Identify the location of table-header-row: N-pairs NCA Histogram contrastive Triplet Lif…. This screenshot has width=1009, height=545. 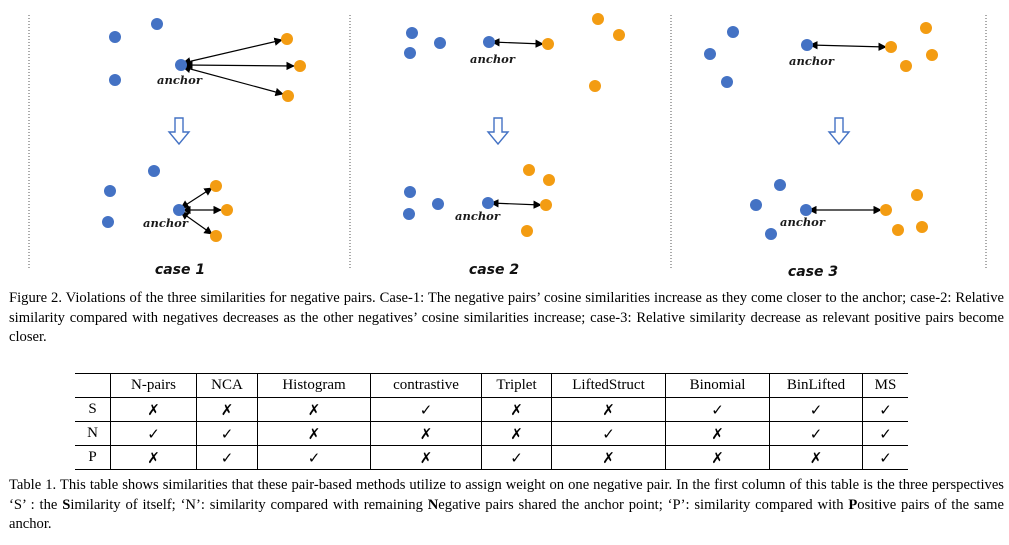
(491, 385).